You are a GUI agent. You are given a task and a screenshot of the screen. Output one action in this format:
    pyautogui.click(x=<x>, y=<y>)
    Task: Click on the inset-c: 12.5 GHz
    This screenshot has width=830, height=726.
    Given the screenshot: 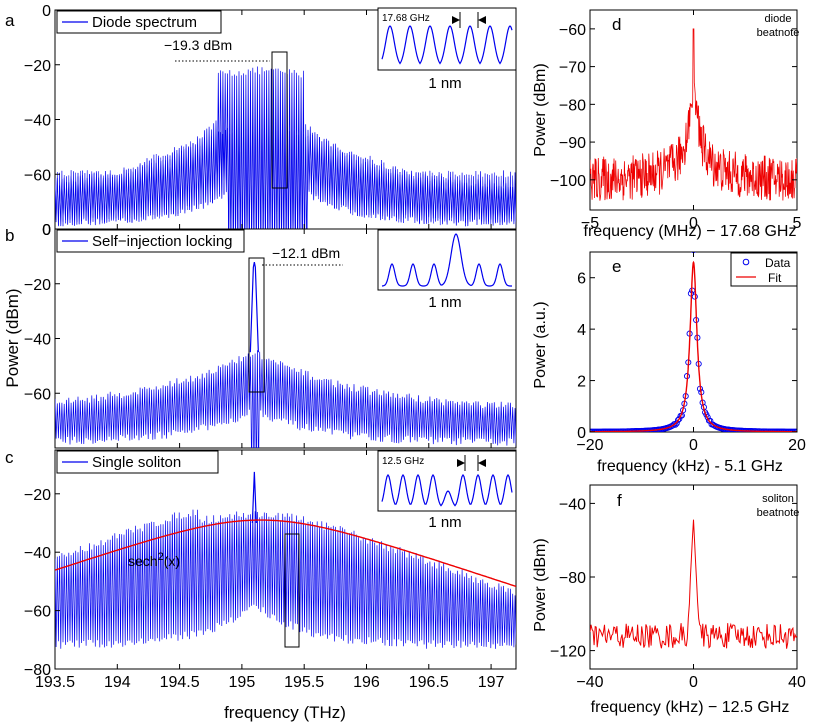 What is the action you would take?
    pyautogui.click(x=447, y=481)
    